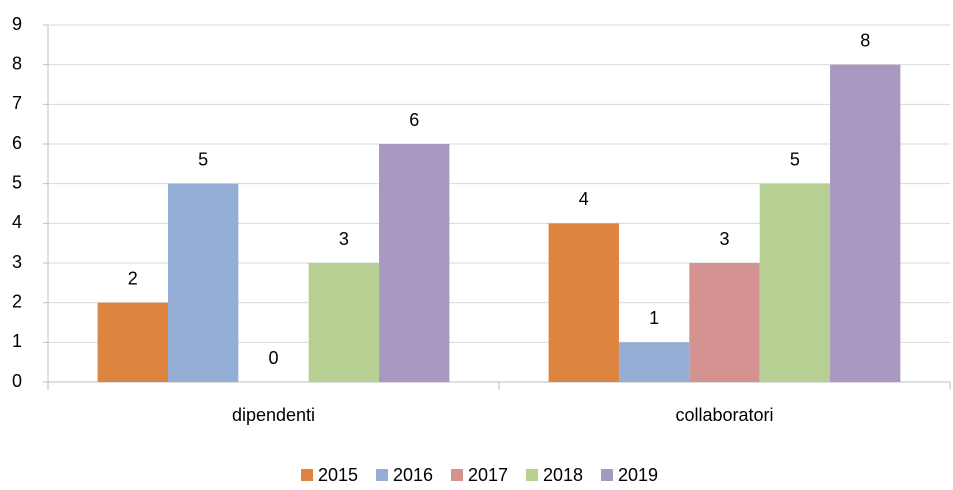 This screenshot has height=490, width=953. I want to click on y-tick-label: 0, so click(17, 381).